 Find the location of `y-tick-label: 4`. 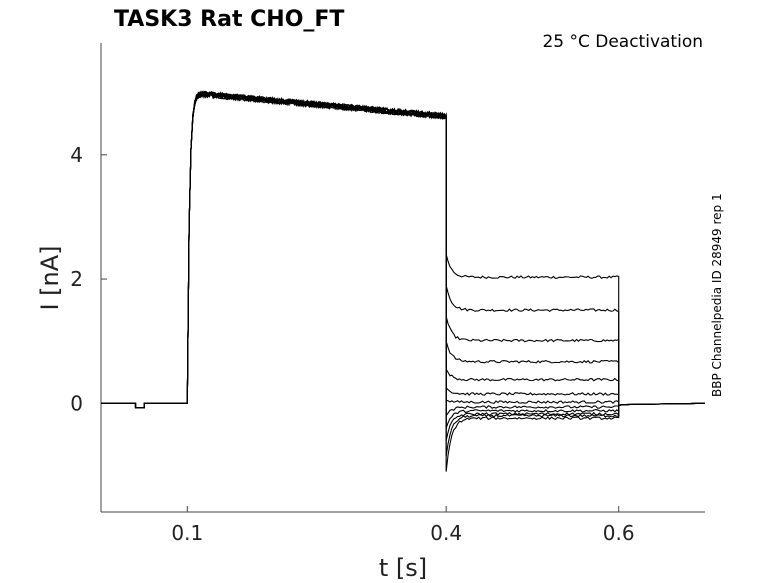

y-tick-label: 4 is located at coordinates (76, 155).